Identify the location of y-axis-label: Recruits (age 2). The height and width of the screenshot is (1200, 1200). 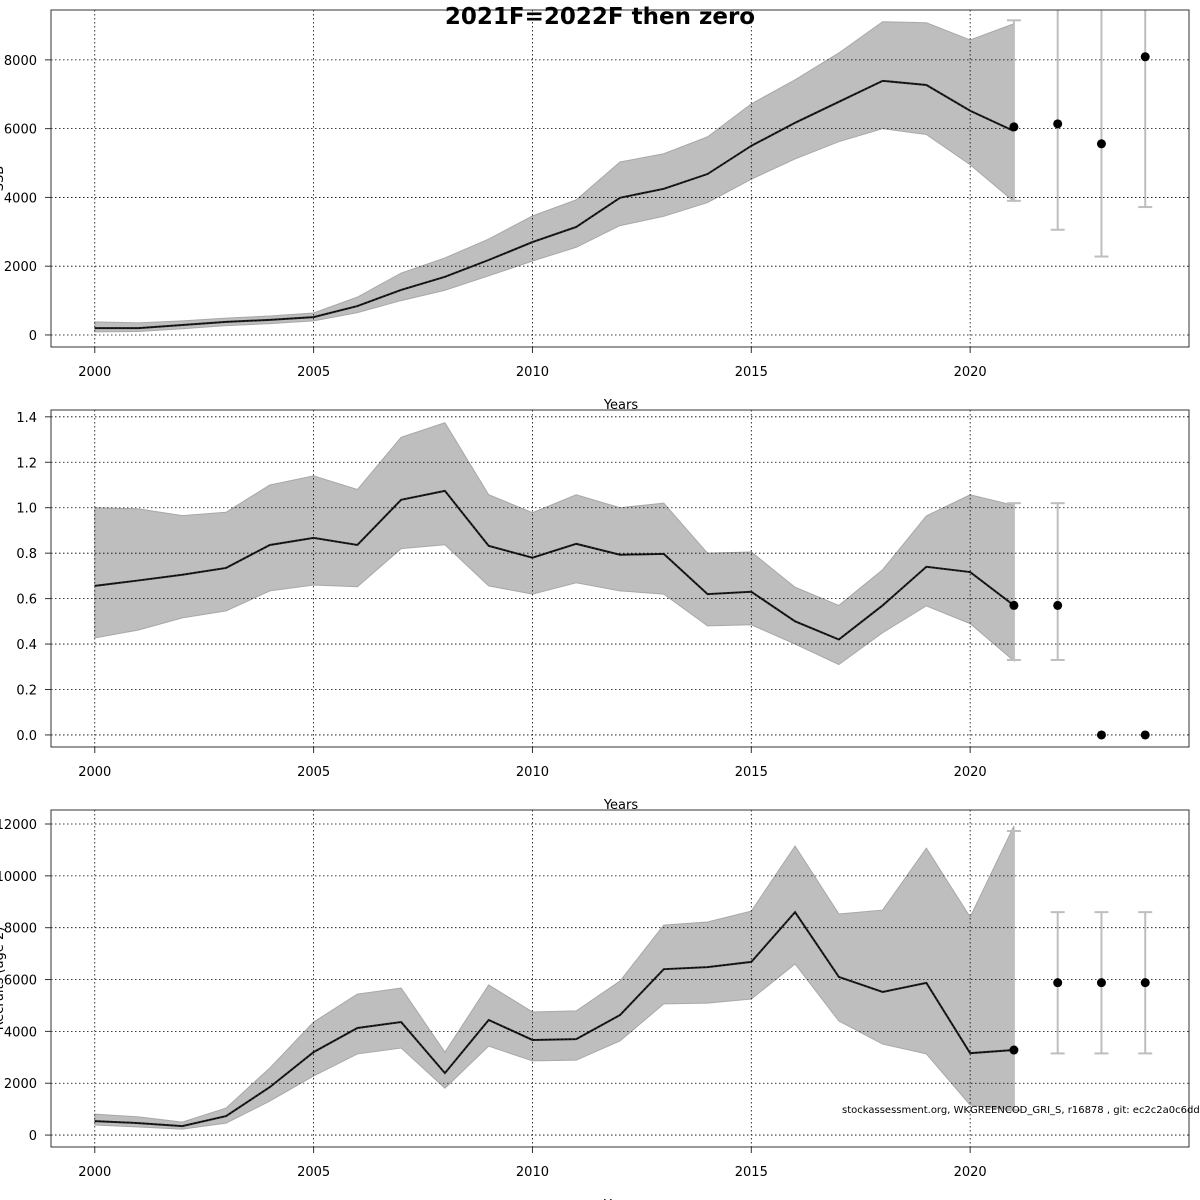
(3, 979).